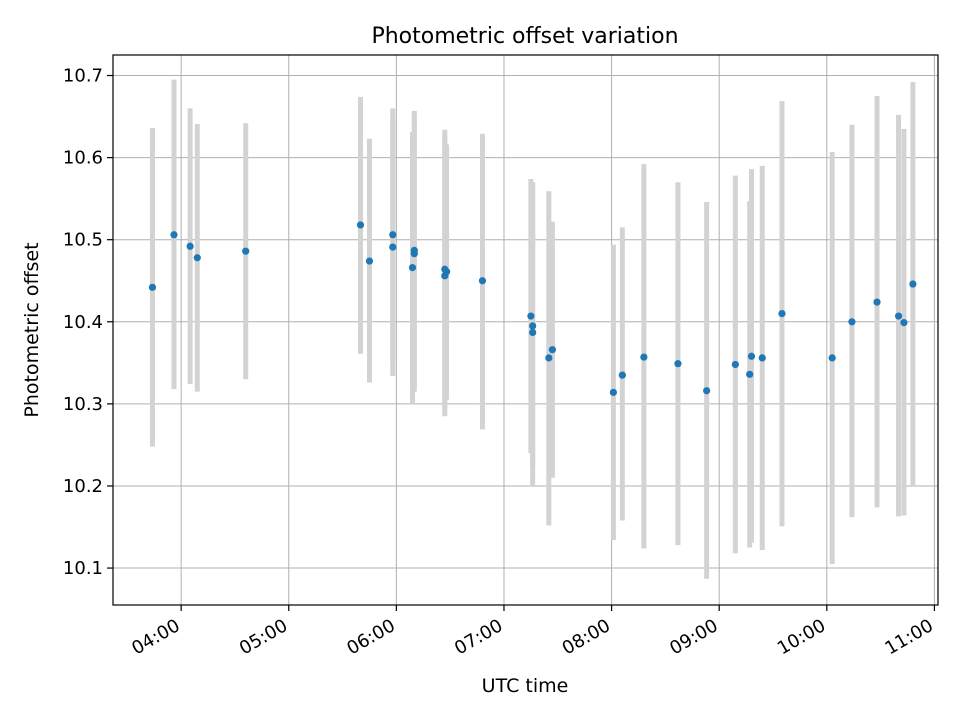  Describe the element at coordinates (83, 404) in the screenshot. I see `y-tick-label: 10.3` at that location.